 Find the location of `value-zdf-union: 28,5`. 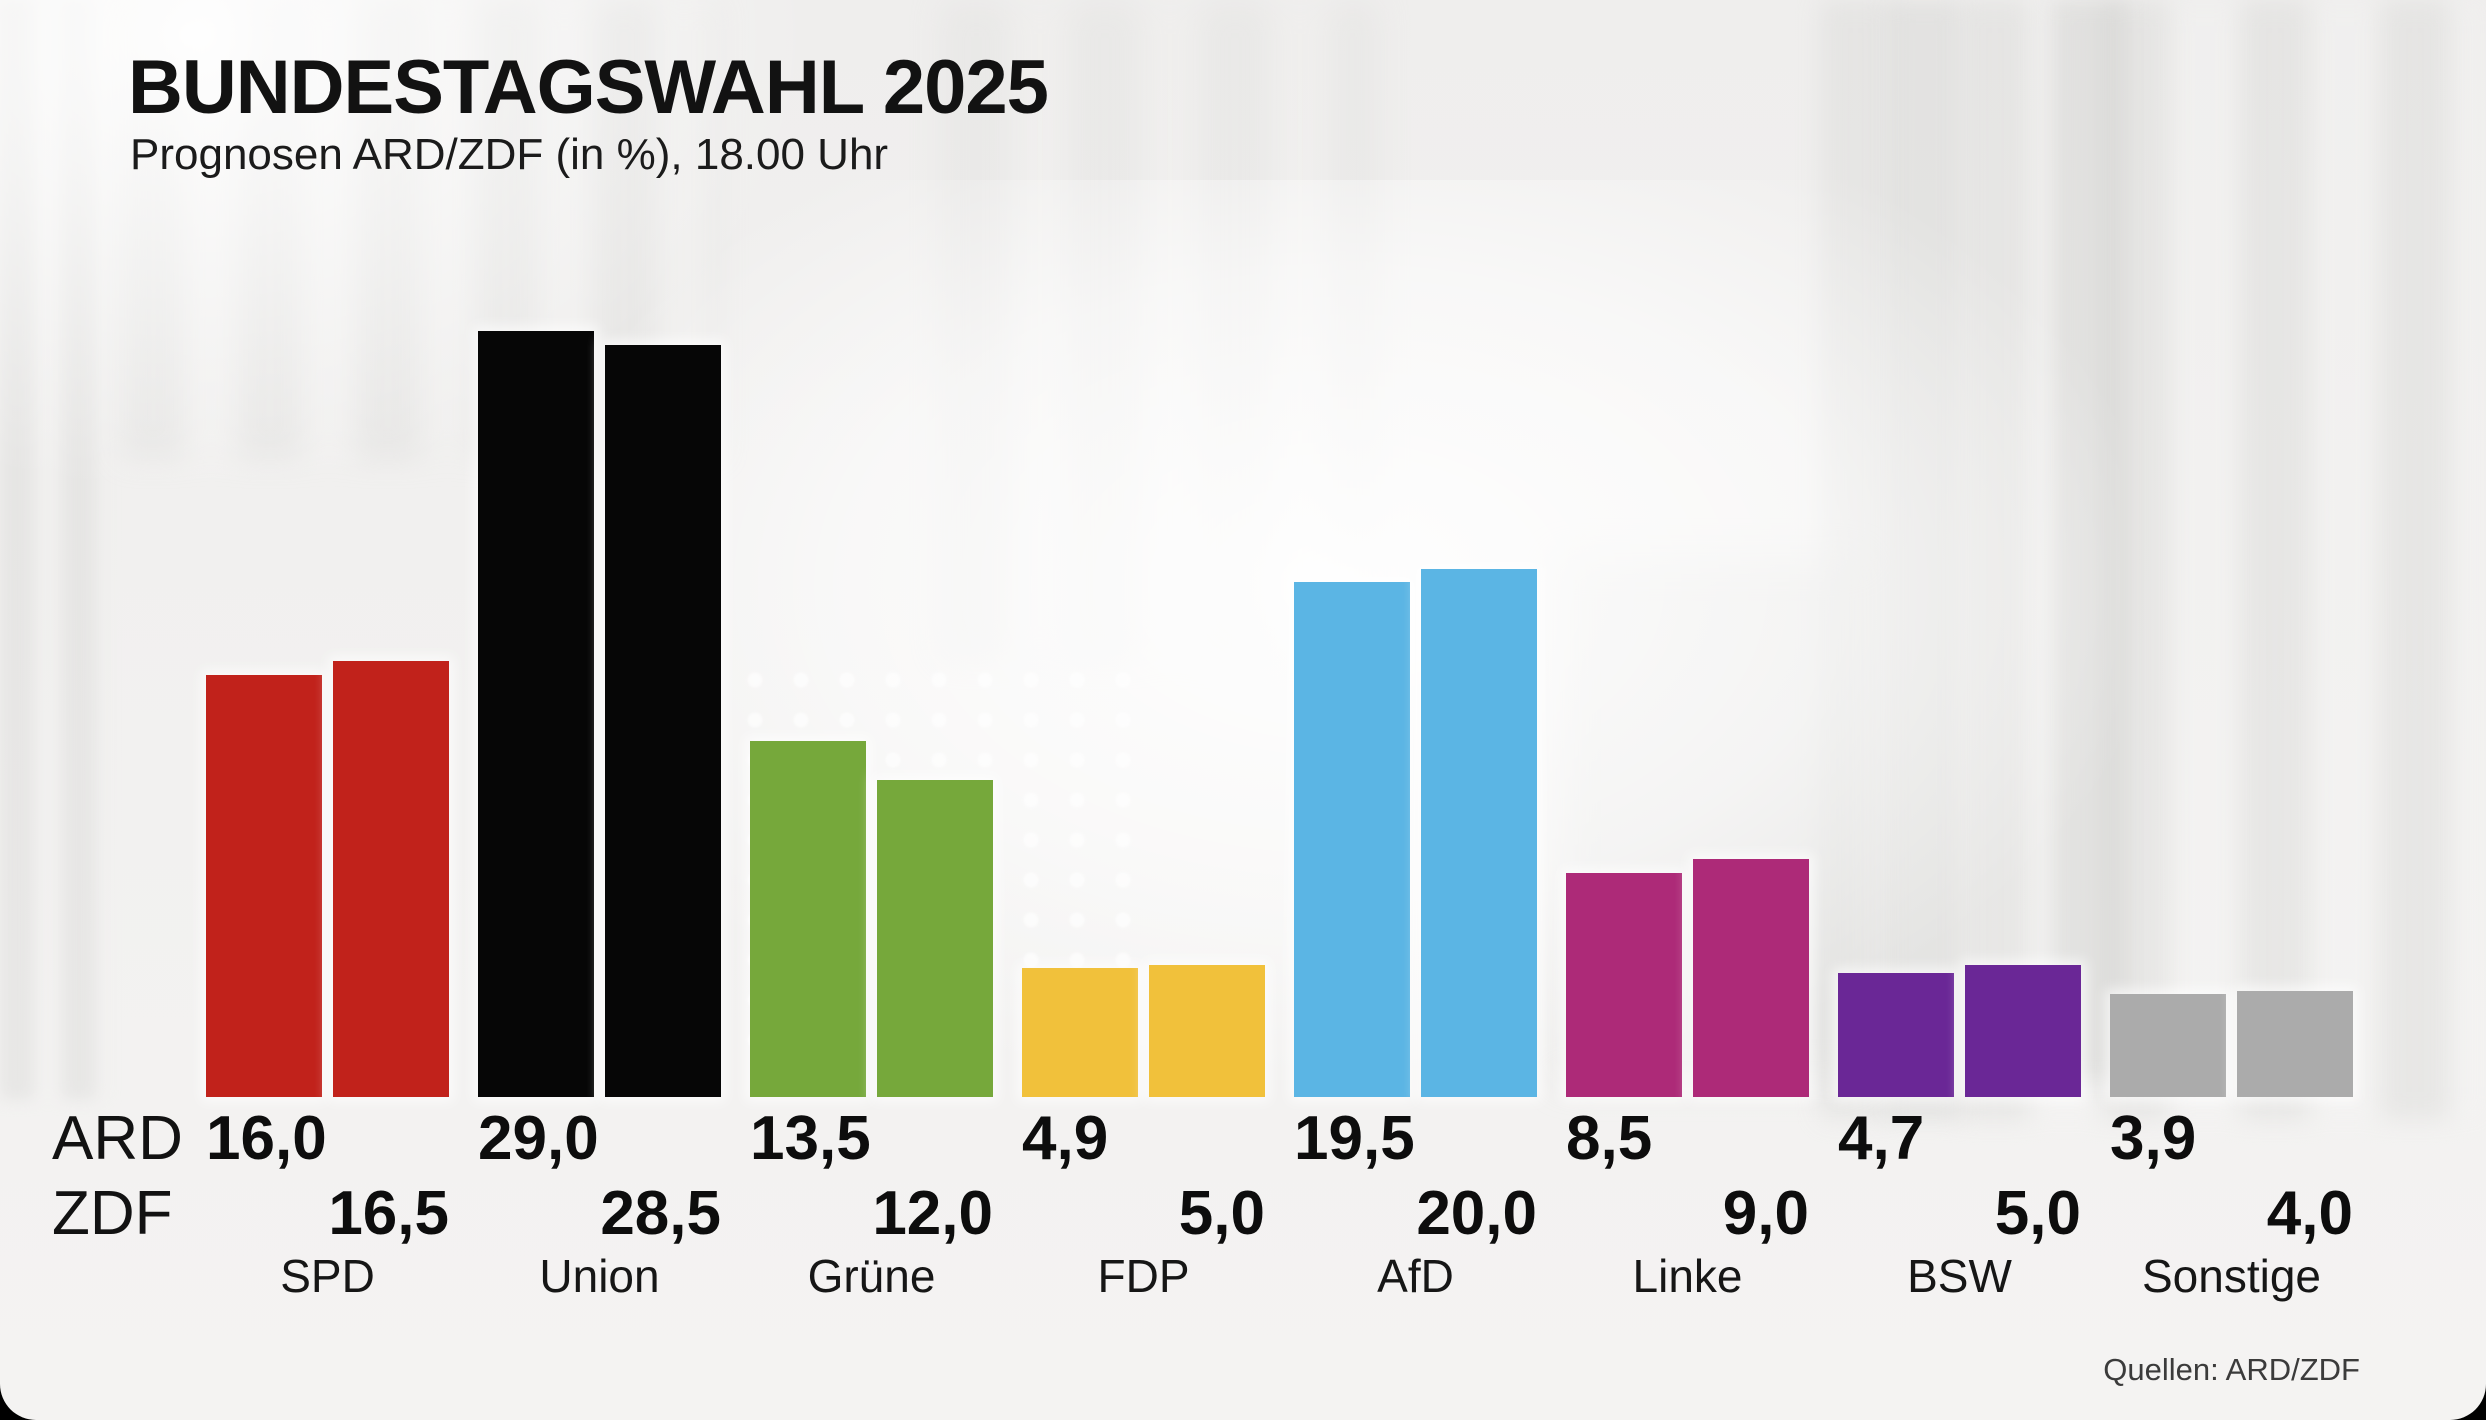

value-zdf-union: 28,5 is located at coordinates (660, 1213).